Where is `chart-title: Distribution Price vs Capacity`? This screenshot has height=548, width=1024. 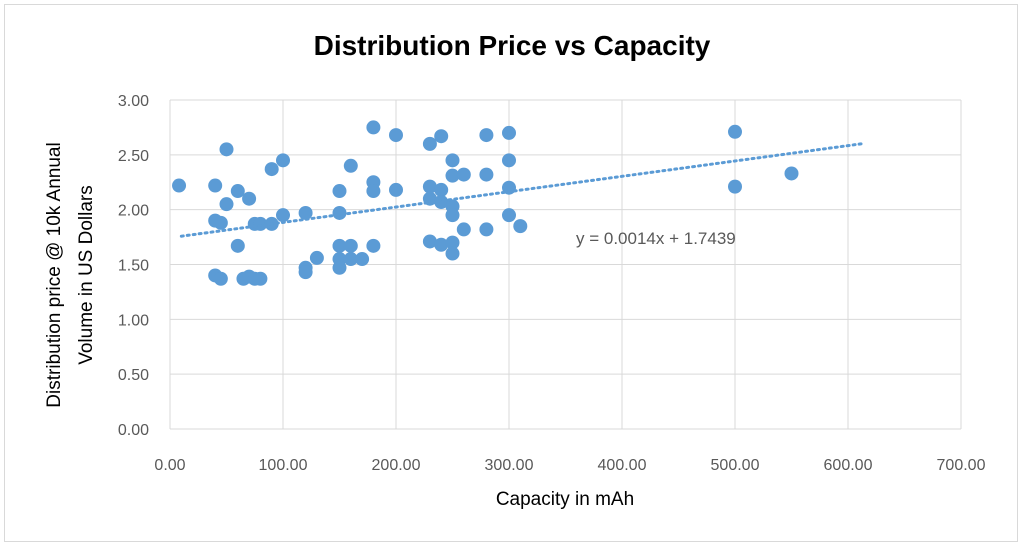
chart-title: Distribution Price vs Capacity is located at coordinates (512, 45).